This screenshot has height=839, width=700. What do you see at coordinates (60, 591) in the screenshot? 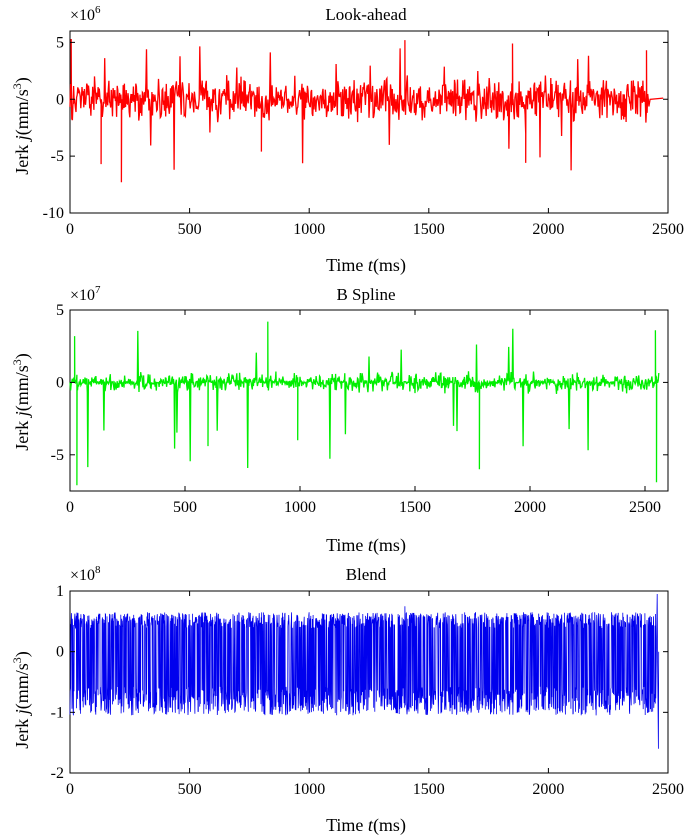
I see `y-tick-label: 1` at bounding box center [60, 591].